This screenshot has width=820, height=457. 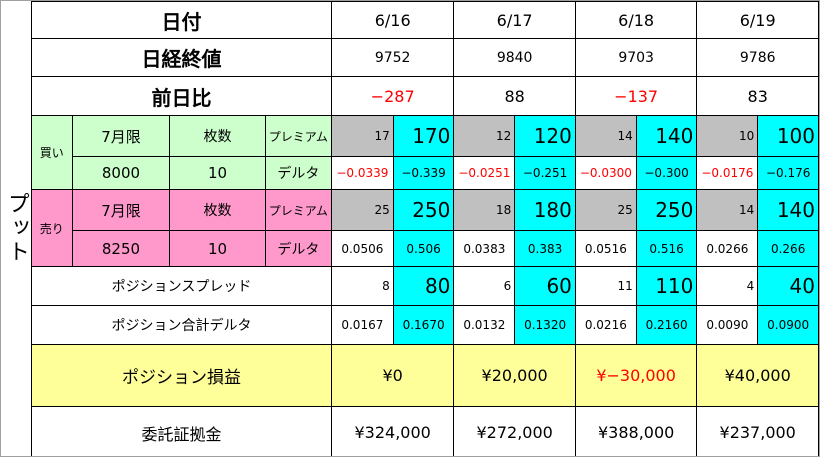 I want to click on delta-x10-cell: 0.383, so click(x=545, y=248).